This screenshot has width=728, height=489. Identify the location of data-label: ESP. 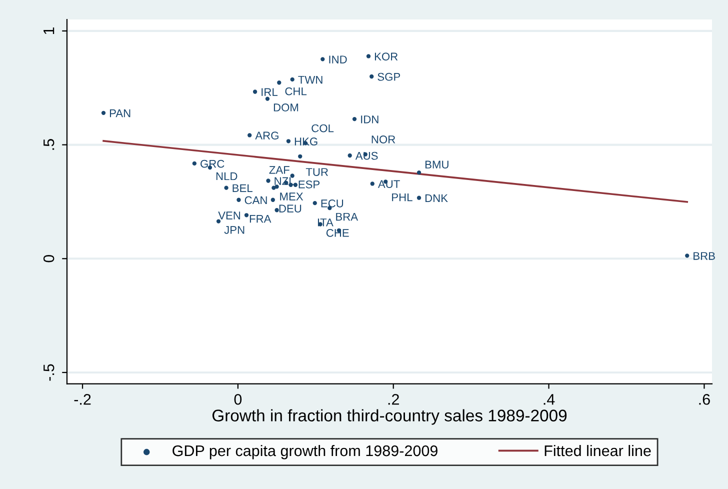
(309, 184).